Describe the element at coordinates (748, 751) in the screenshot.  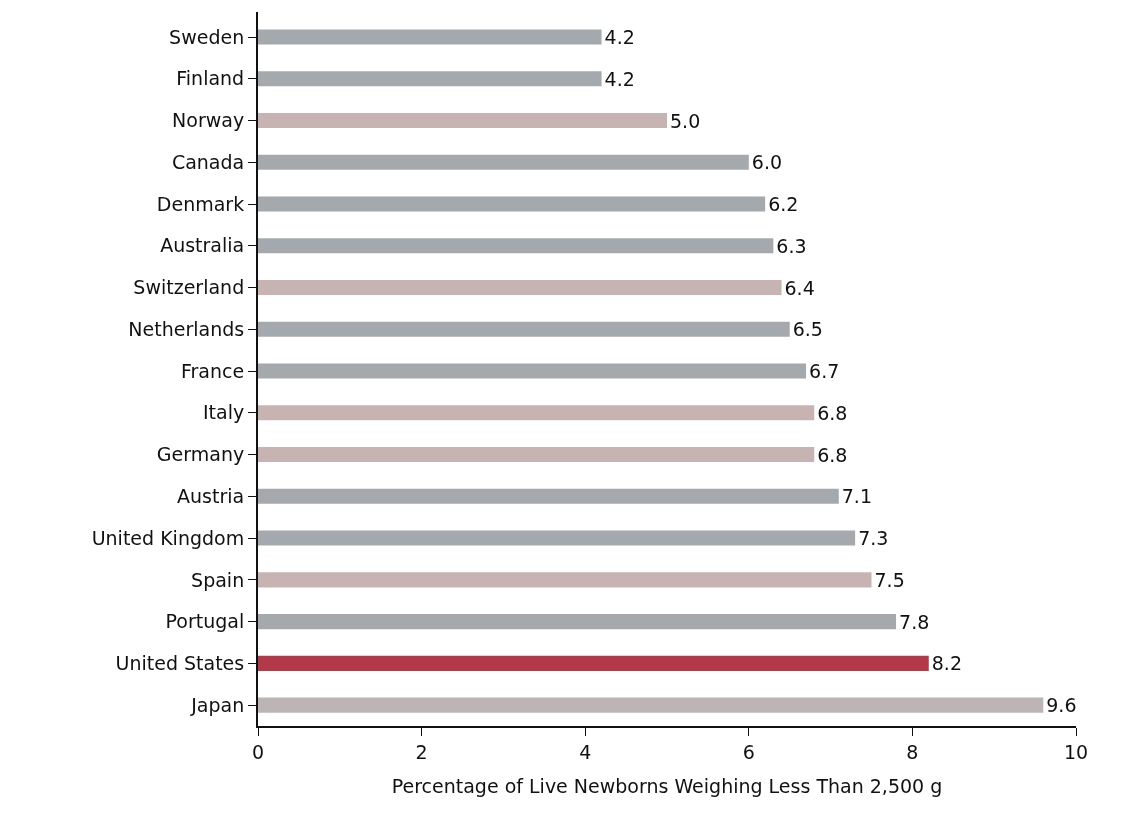
I see `x-tick-label: 6` at that location.